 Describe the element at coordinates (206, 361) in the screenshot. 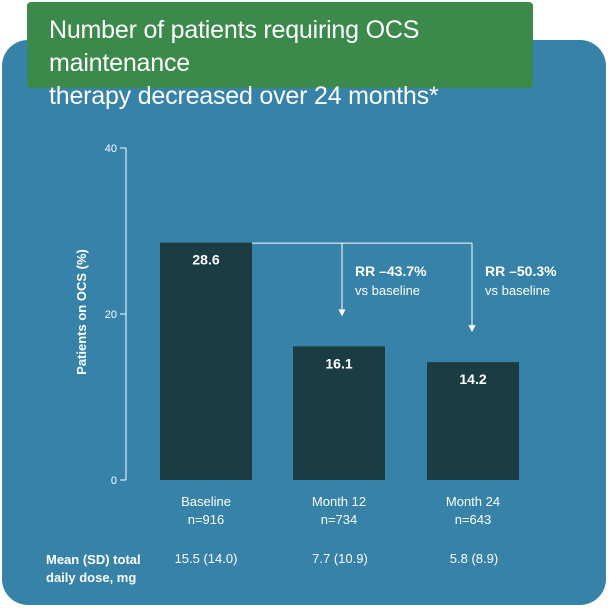

I see `bar-baseline` at that location.